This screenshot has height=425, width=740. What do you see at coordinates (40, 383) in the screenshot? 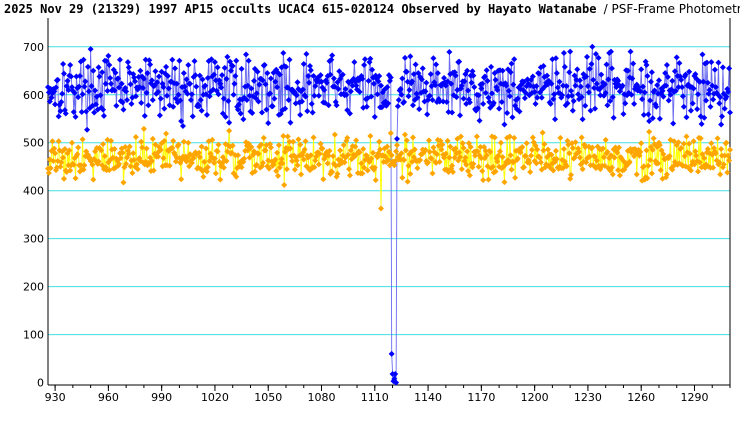
I see `y-tick-label-0: 0` at bounding box center [40, 383].